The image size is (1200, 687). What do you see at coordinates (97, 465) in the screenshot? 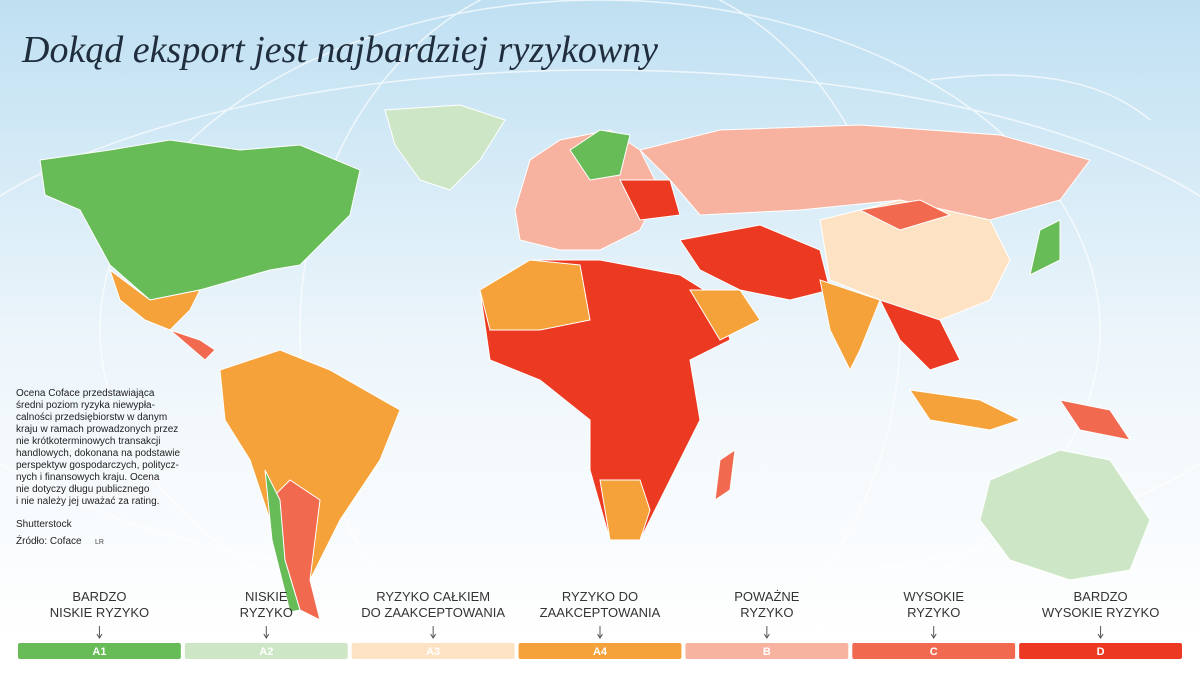
I see `note-line: perspektyw gospodarczych, politycz-` at bounding box center [97, 465].